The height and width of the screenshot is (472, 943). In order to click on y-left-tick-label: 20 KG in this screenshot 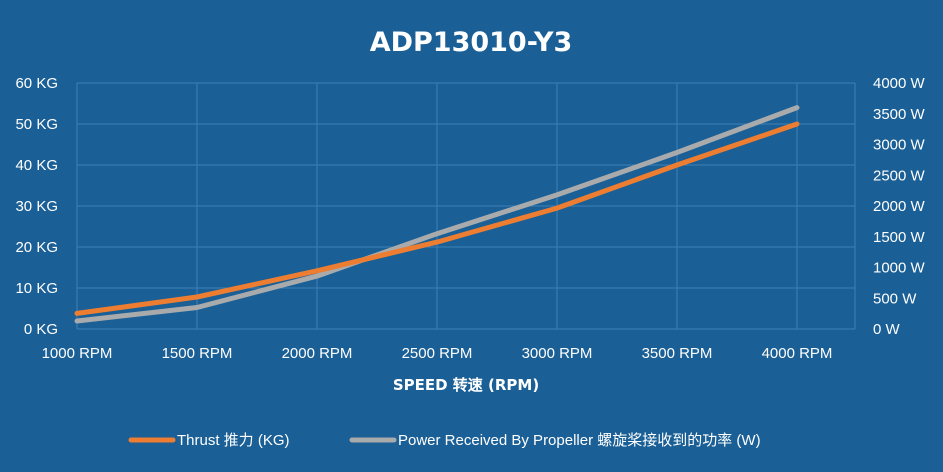, I will do `click(36, 247)`.